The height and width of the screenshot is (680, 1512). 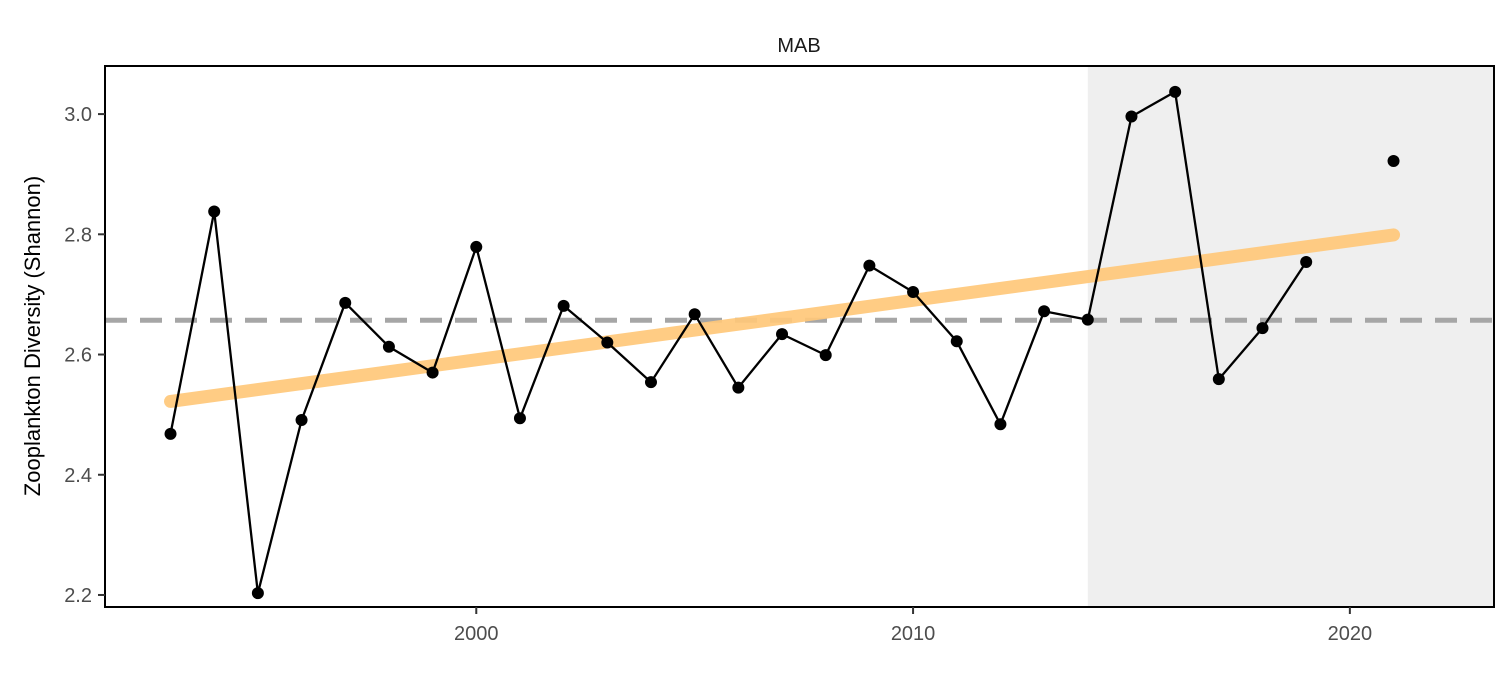 I want to click on y-tick-label: 2.8, so click(x=78, y=235).